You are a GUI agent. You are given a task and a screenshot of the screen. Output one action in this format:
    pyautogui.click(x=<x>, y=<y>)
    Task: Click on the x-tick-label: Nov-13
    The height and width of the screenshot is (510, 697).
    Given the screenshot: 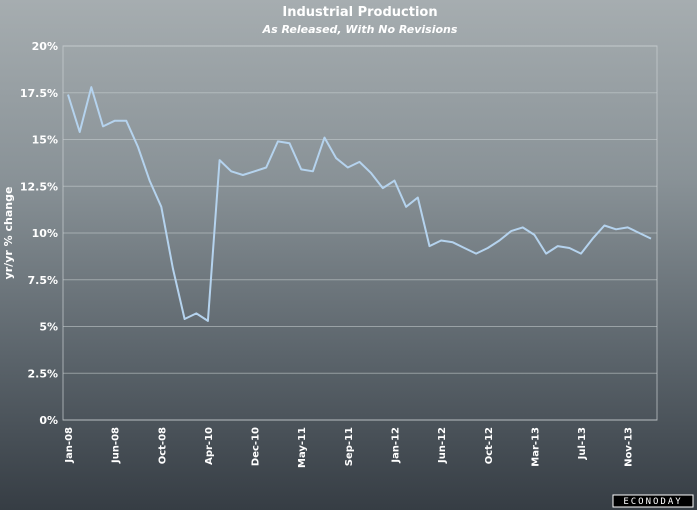 What is the action you would take?
    pyautogui.click(x=629, y=447)
    